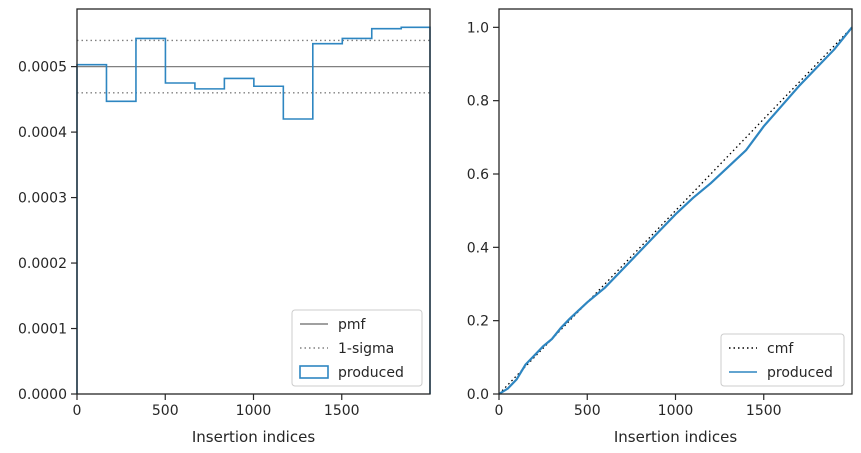 The image size is (861, 453). I want to click on pmf-legend-box, so click(357, 348).